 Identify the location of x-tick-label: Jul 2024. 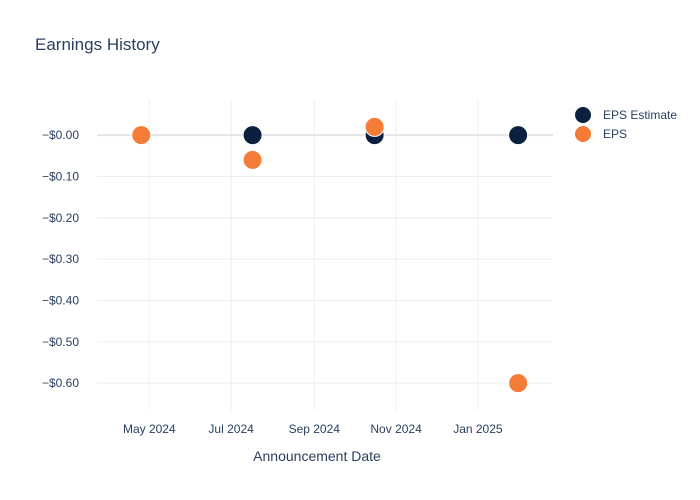
(231, 429).